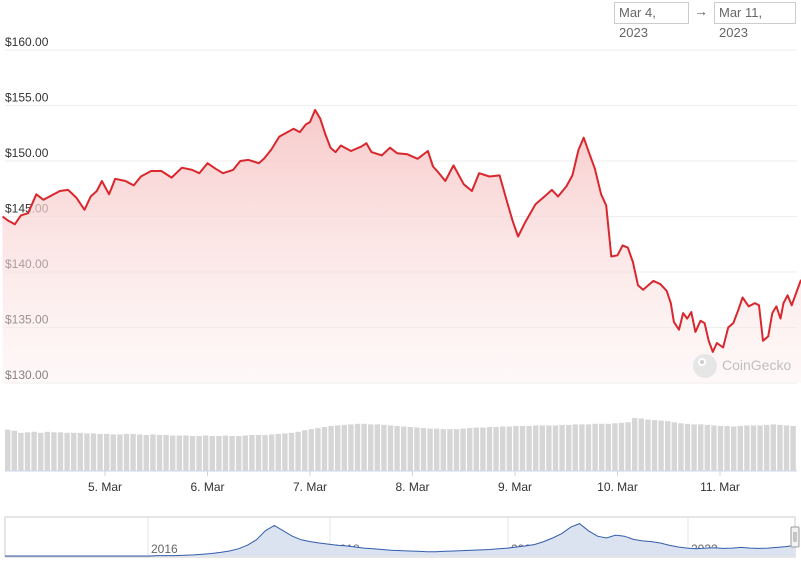 This screenshot has height=572, width=801. I want to click on y-tick-label: $150.00, so click(27, 153).